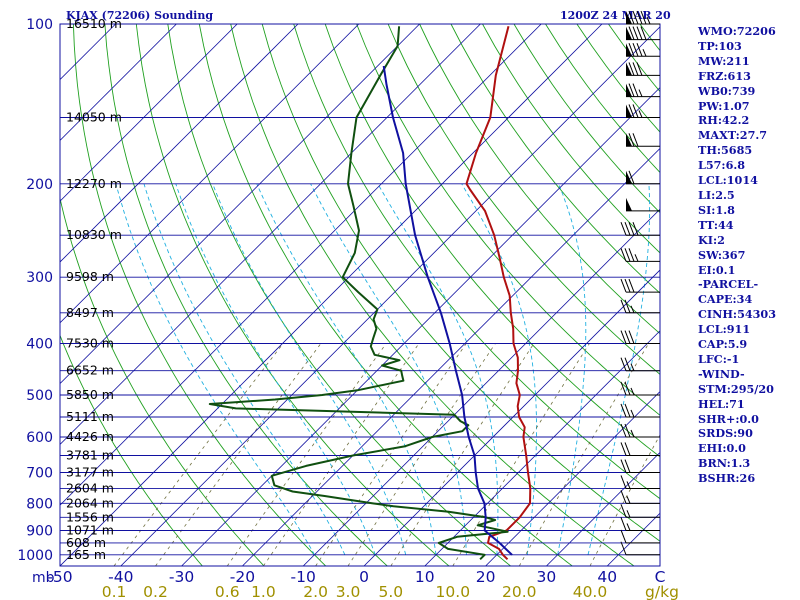 This screenshot has width=800, height=600. Describe the element at coordinates (662, 591) in the screenshot. I see `mixing-ratio-unit: g/kg` at that location.